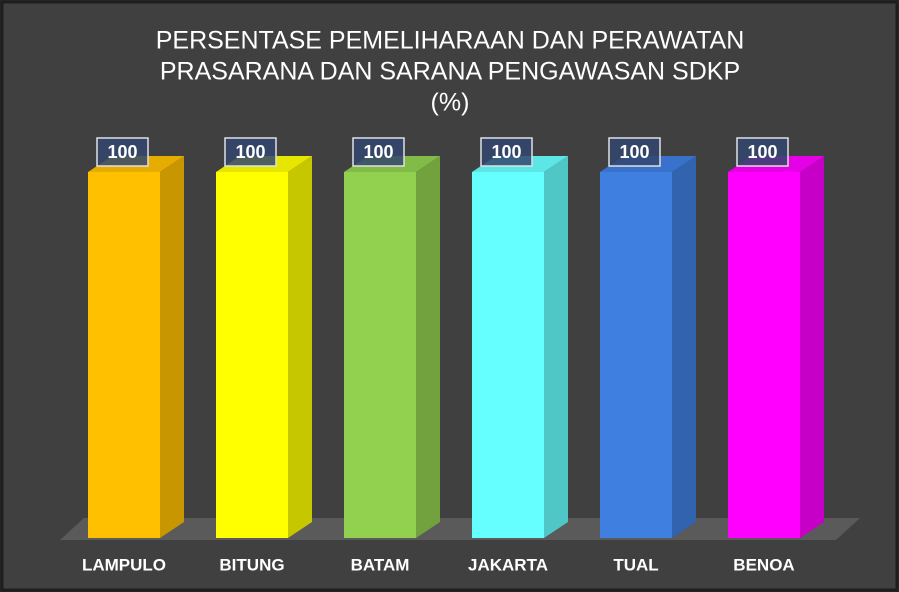 This screenshot has width=899, height=592. I want to click on x-tick-label: BITUNG, so click(251, 564).